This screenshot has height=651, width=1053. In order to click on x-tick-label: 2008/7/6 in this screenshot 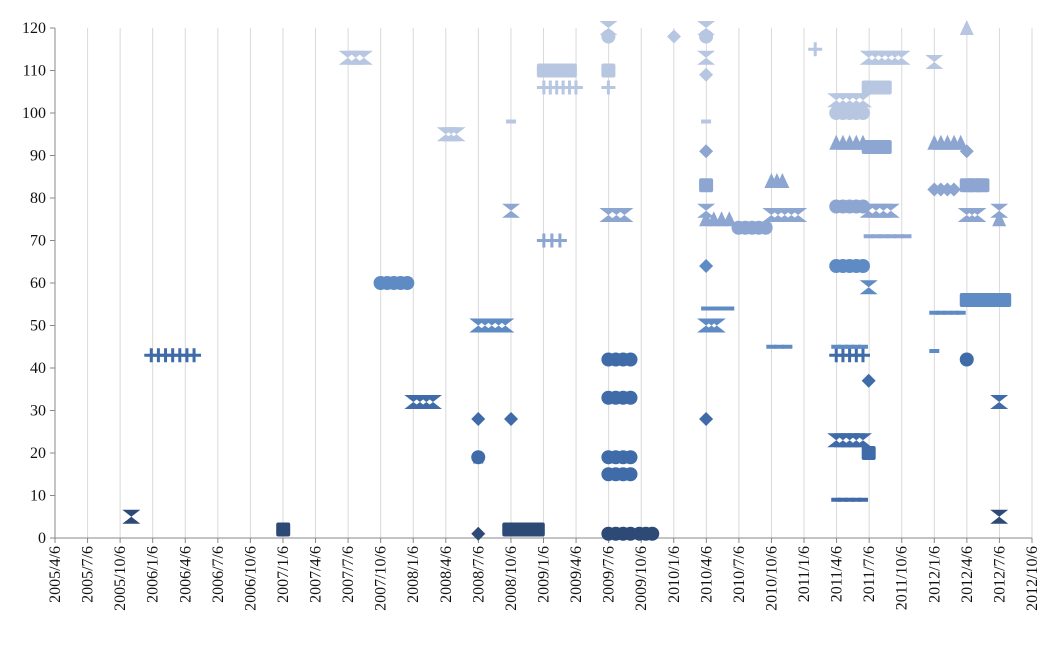, I will do `click(478, 574)`.